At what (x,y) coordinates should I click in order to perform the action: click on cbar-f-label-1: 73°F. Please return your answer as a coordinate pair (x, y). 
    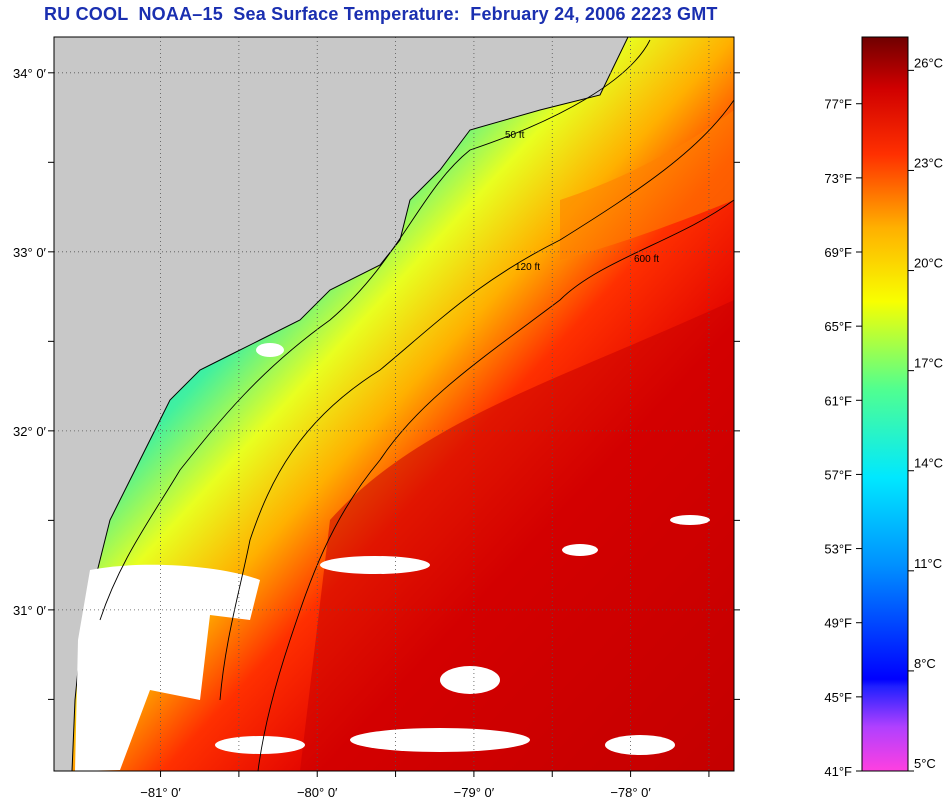
    Looking at the image, I should click on (838, 178).